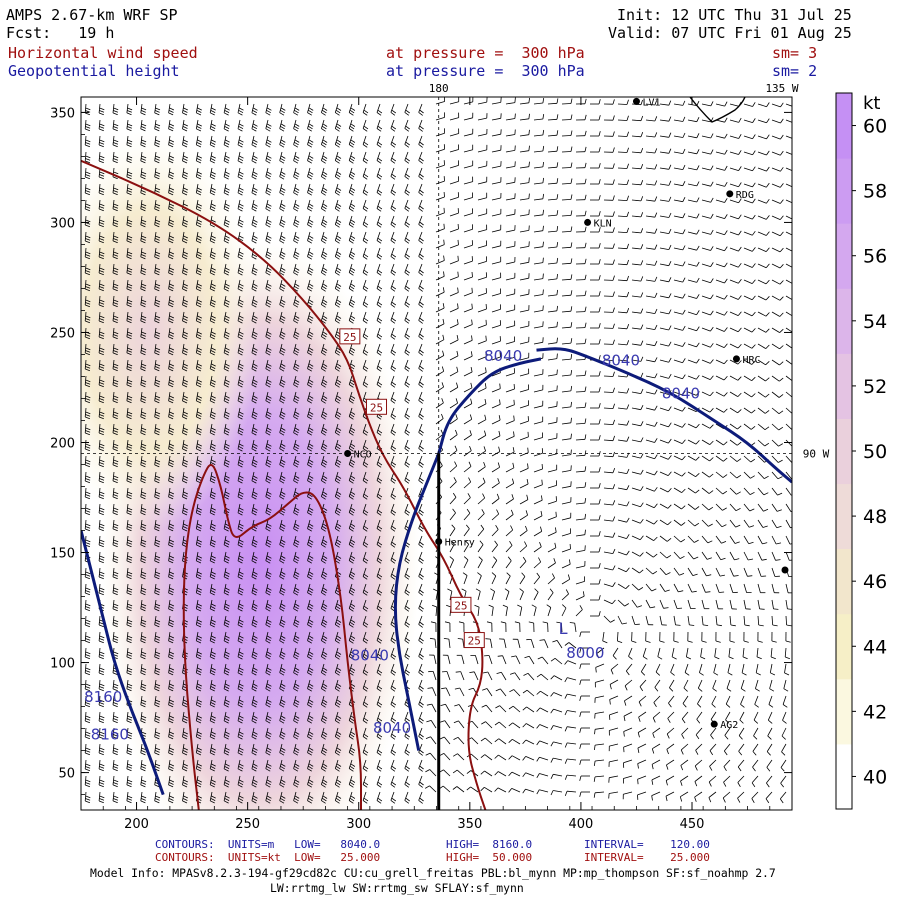  Describe the element at coordinates (350, 336) in the screenshot. I see `wind-contour-label: 25` at that location.